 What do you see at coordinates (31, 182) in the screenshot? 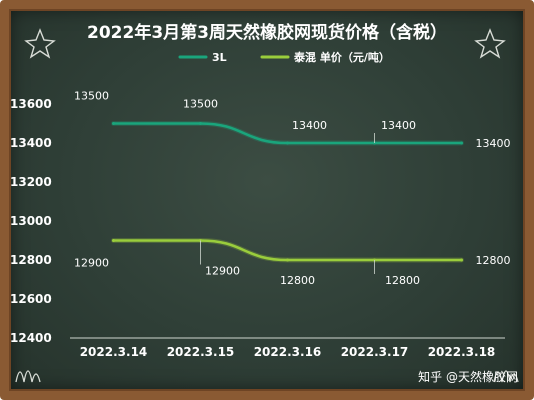
I see `y-tick-label: 13200` at bounding box center [31, 182].